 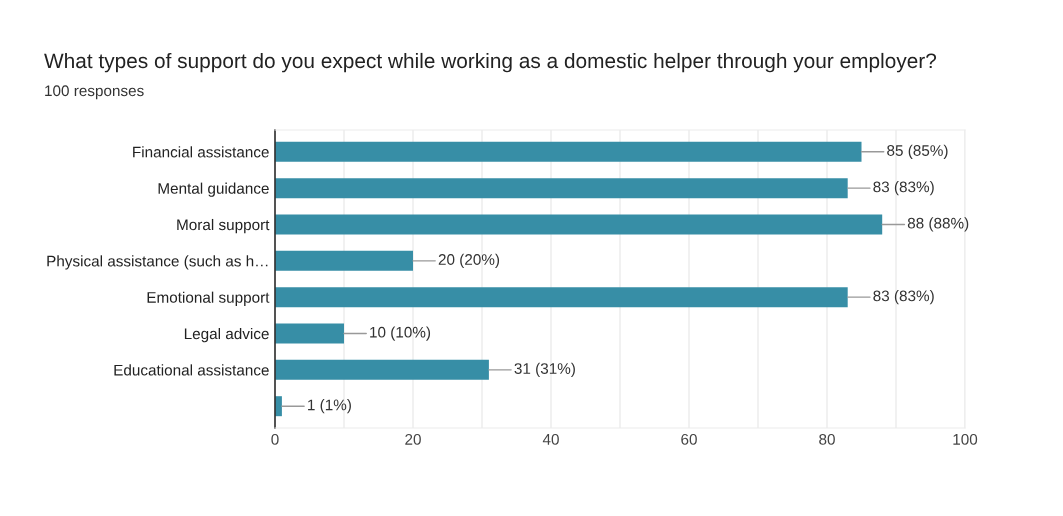 What do you see at coordinates (275, 439) in the screenshot?
I see `x-tick-label: 0` at bounding box center [275, 439].